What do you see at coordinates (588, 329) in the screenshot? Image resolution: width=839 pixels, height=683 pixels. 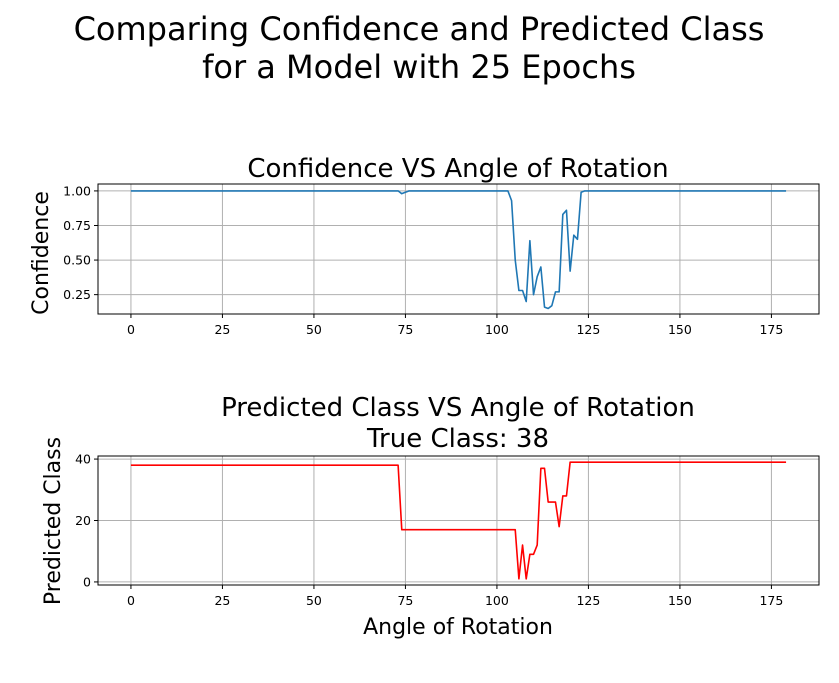 I see `confidence-x-tick-label: 125` at bounding box center [588, 329].